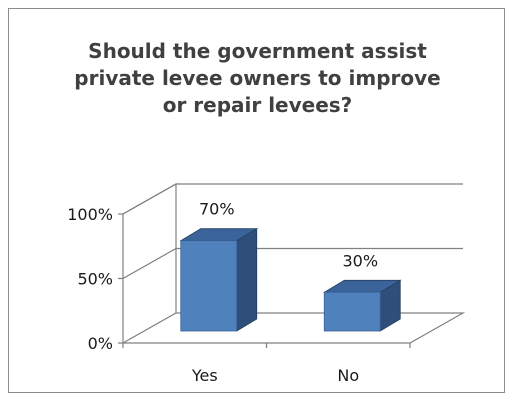 Image resolution: width=515 pixels, height=403 pixels. Describe the element at coordinates (348, 375) in the screenshot. I see `x-tick-label-no: No` at that location.